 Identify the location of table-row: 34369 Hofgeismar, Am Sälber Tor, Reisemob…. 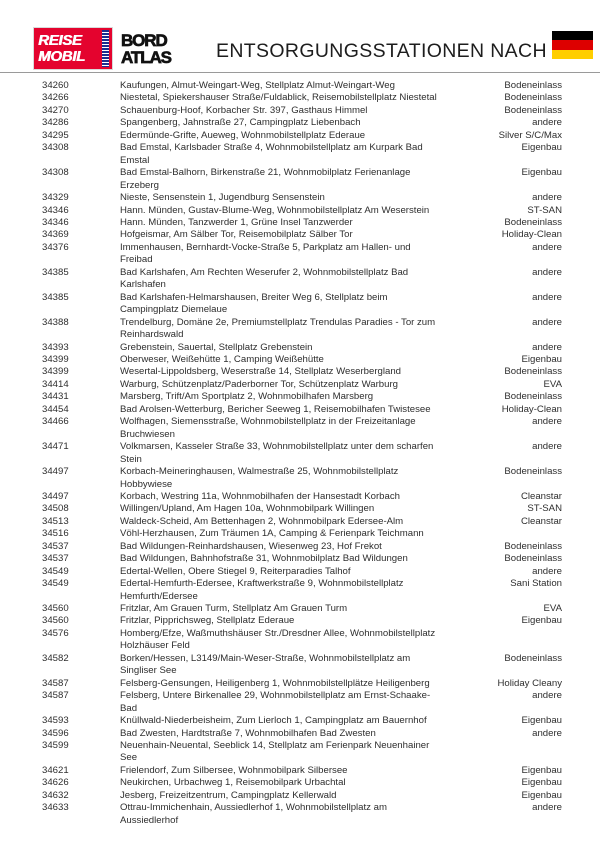
(300, 235).